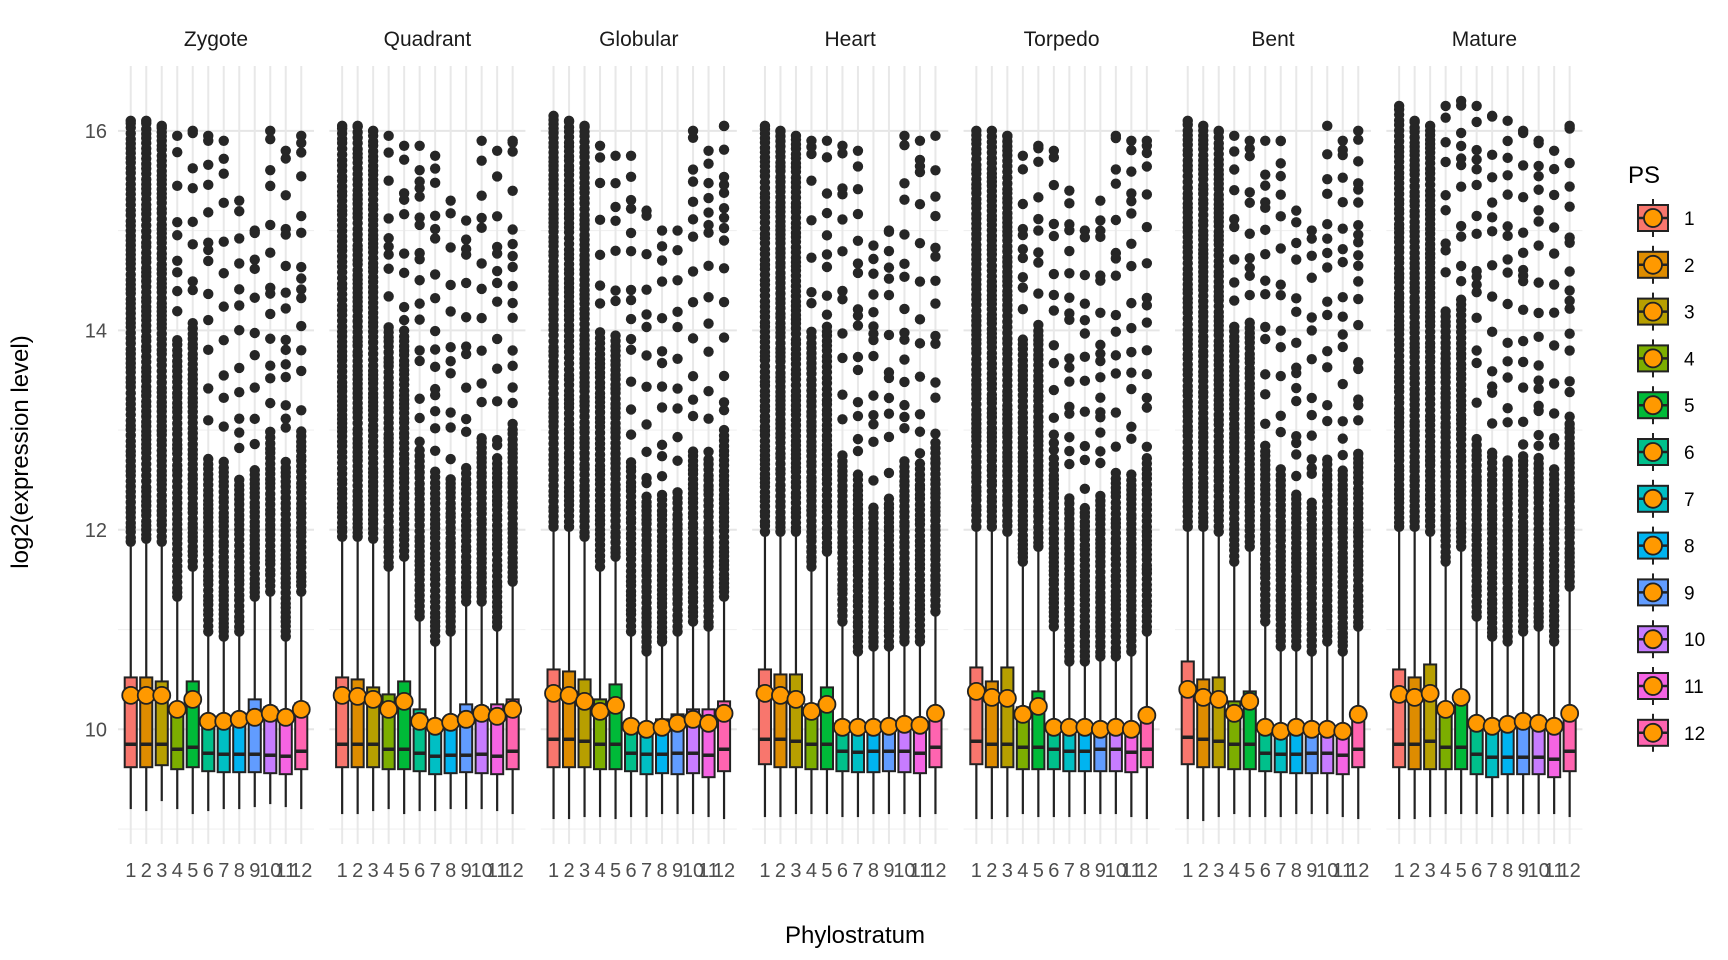 The image size is (1728, 960). What do you see at coordinates (270, 871) in the screenshot?
I see `x-tick-label: 10` at bounding box center [270, 871].